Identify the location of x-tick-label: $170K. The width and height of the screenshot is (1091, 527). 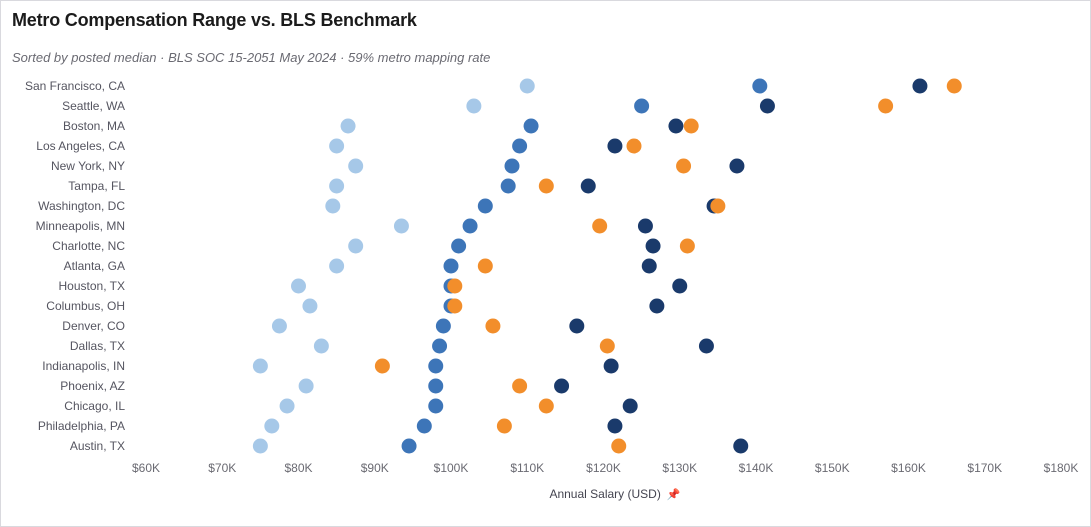
(984, 468).